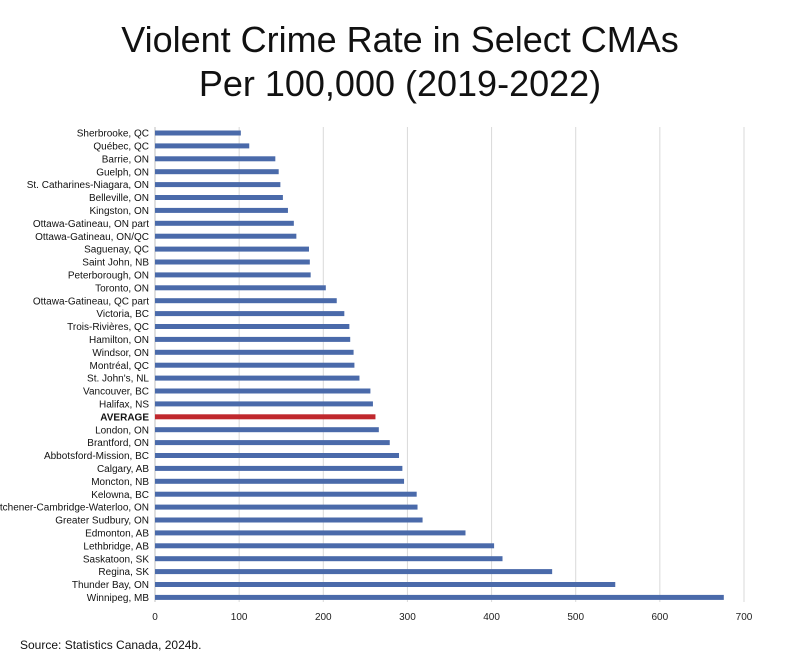 The width and height of the screenshot is (800, 664). I want to click on category-label: Québec, QC, so click(121, 147).